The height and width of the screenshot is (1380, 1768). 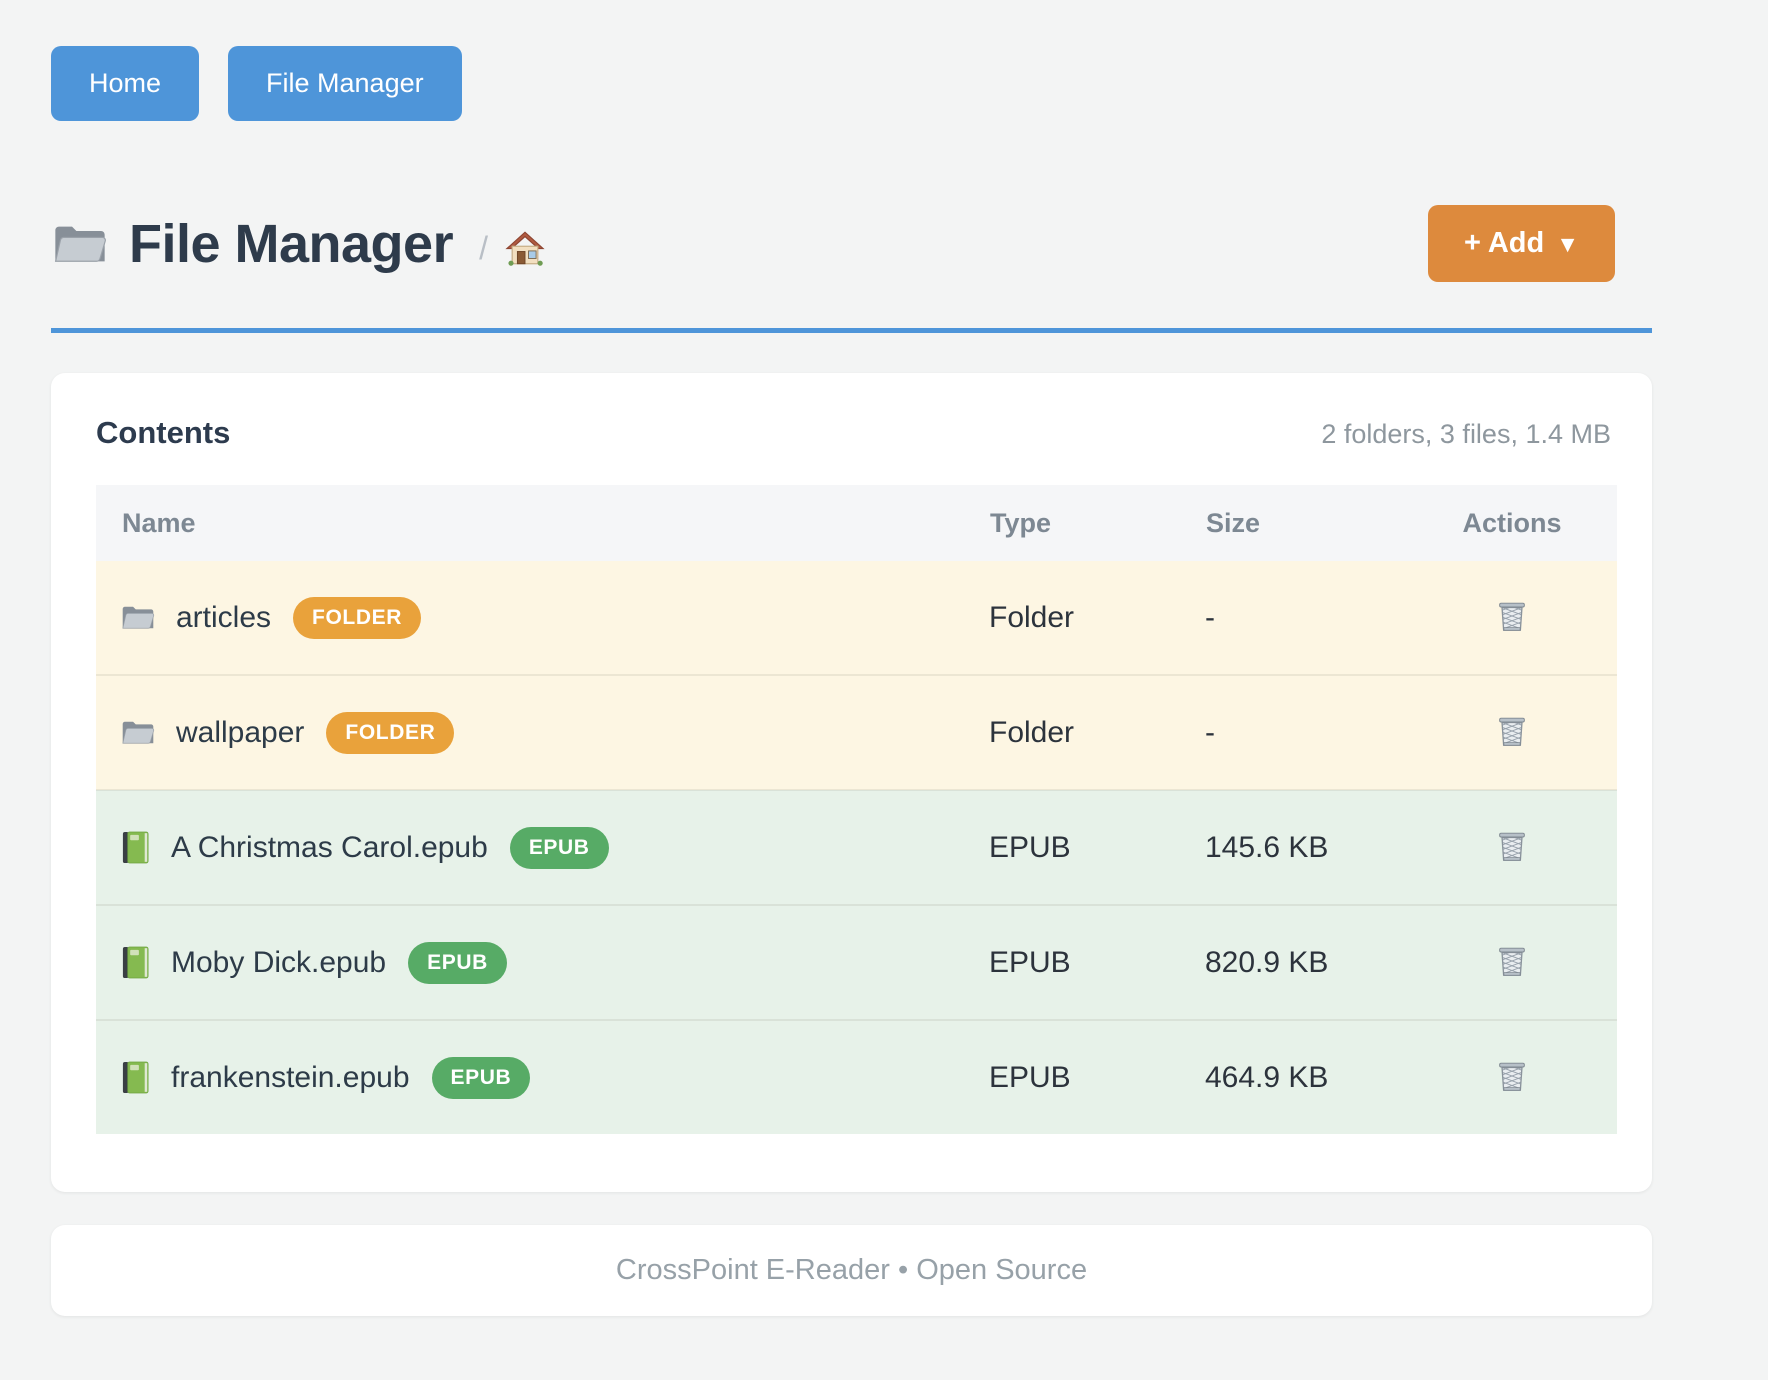 I want to click on table-row: wallpaper FOLDER Folder -, so click(x=856, y=732).